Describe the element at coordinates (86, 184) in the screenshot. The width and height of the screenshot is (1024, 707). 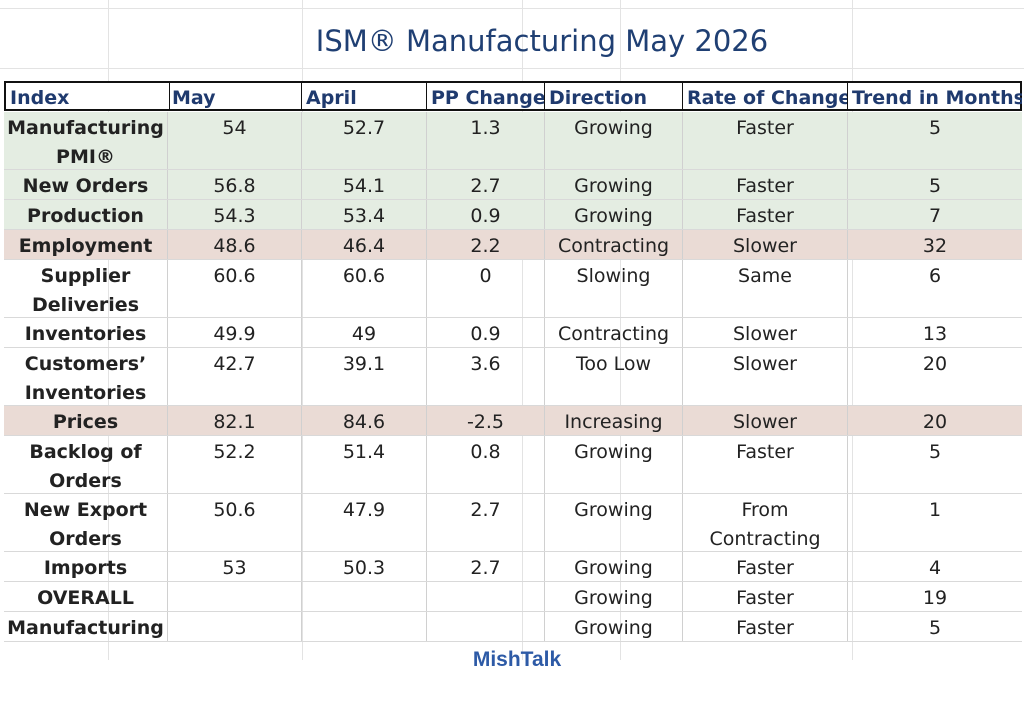
I see `cell-index: New Orders` at that location.